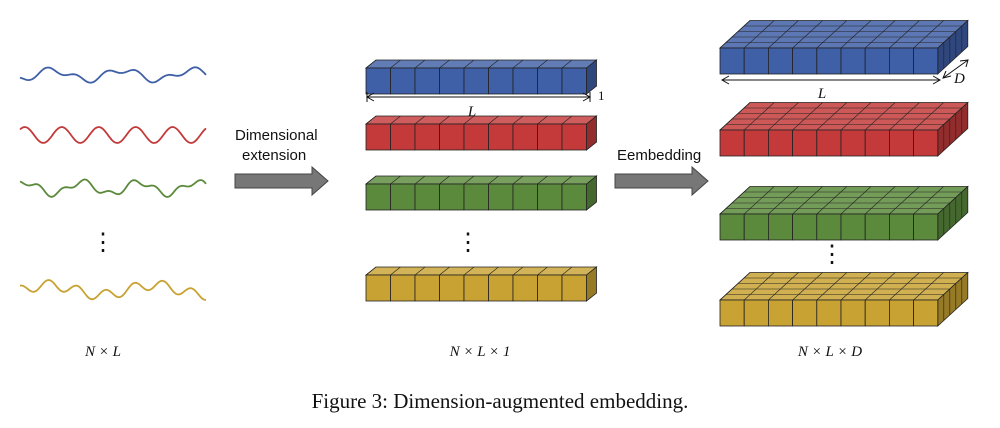 This screenshot has width=1000, height=428. I want to click on embedding-slab-red, so click(843, 129).